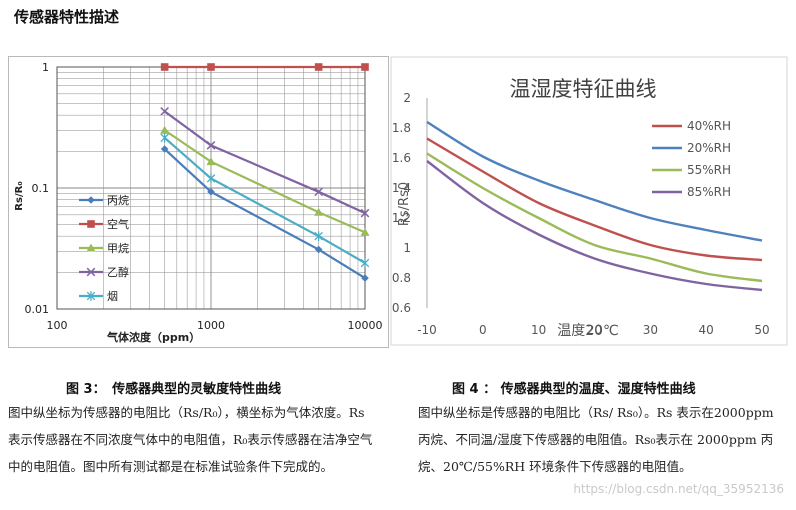 This screenshot has width=796, height=510. What do you see at coordinates (401, 308) in the screenshot?
I see `y-tick-label: 0.6` at bounding box center [401, 308].